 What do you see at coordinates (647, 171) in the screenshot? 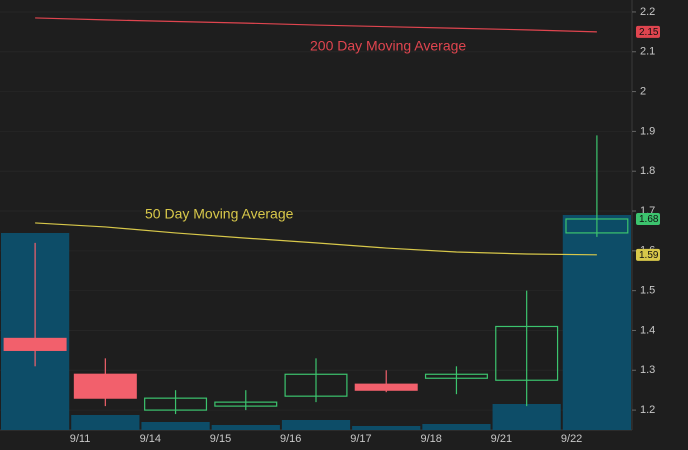
I see `y-tick-label: 1.8` at bounding box center [647, 171].